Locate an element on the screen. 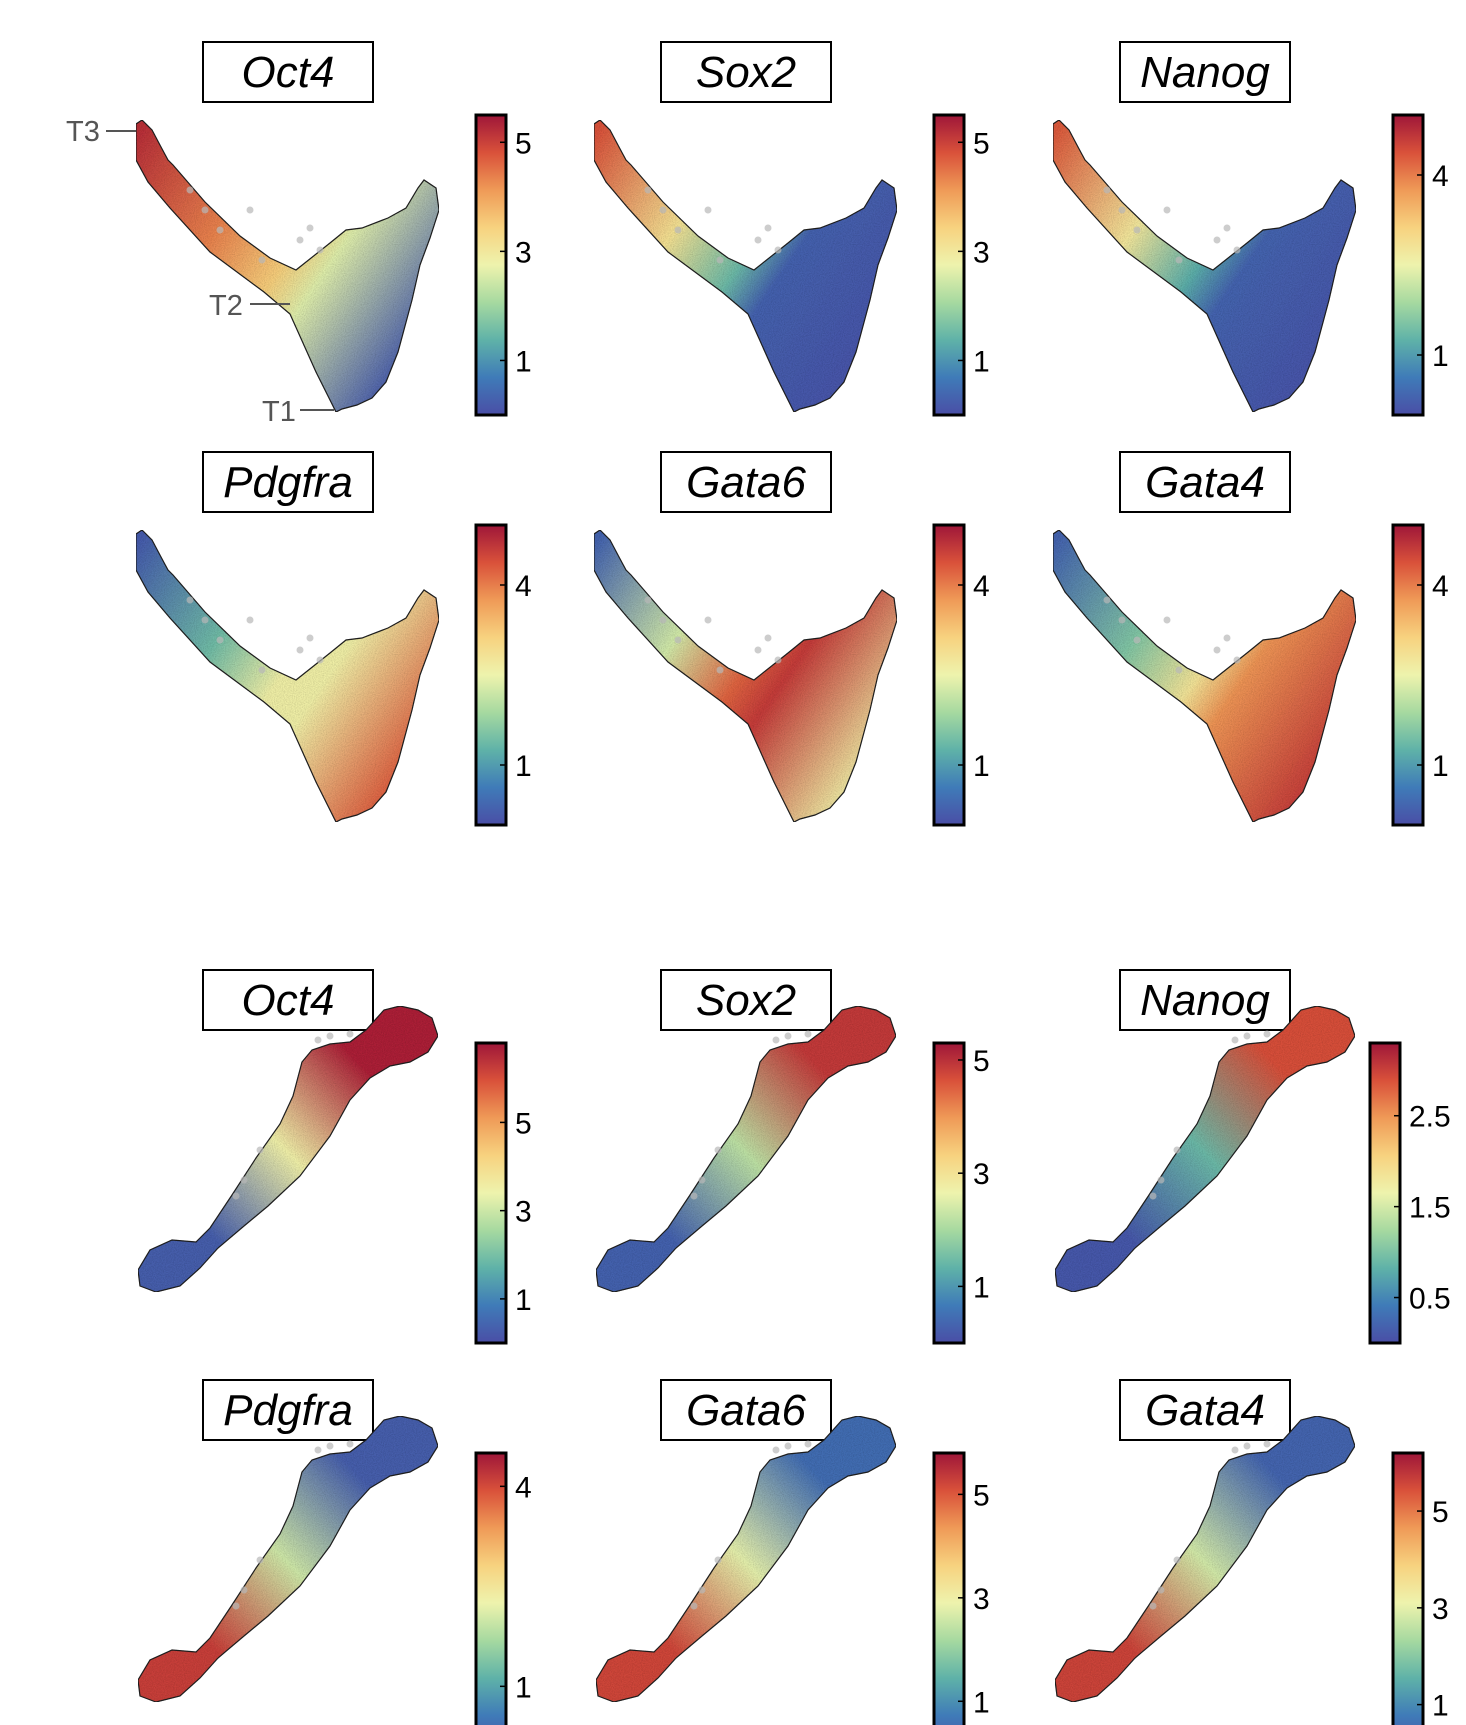  panel-pdgfra-trajectory-diagonal: Pdgfra 4 1 is located at coordinates (334, 1552).